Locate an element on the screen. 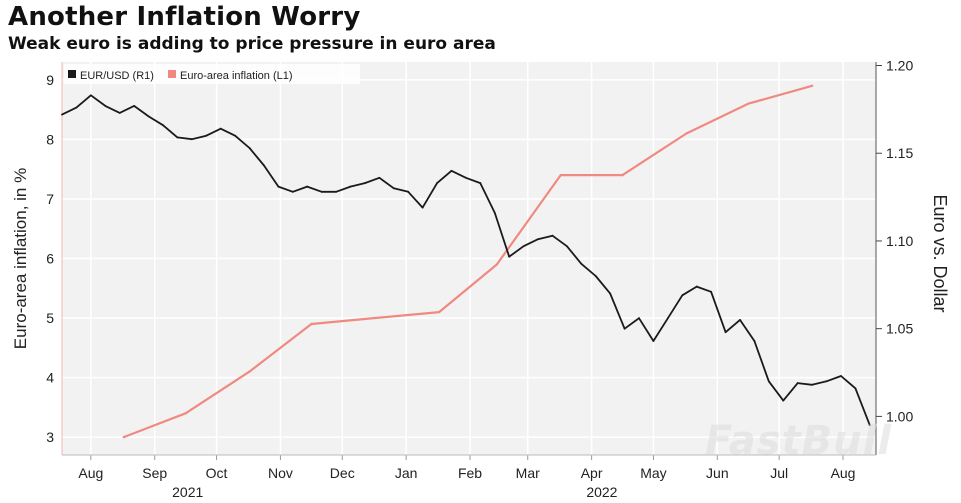 Image resolution: width=961 pixels, height=503 pixels. x-tick-label: Jun is located at coordinates (717, 473).